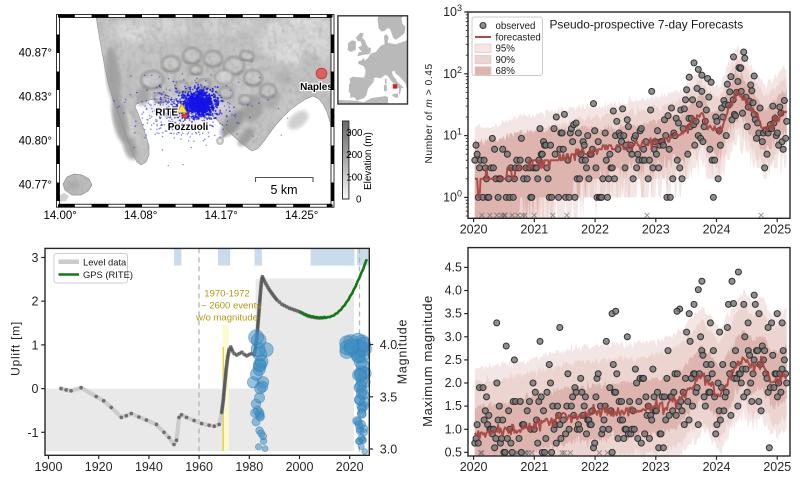 This screenshot has width=800, height=484. What do you see at coordinates (647, 25) in the screenshot?
I see `svg-text:Pseudo-prospective 7-day Forec: Pseudo-prospective 7-day Forecasts` at bounding box center [647, 25].